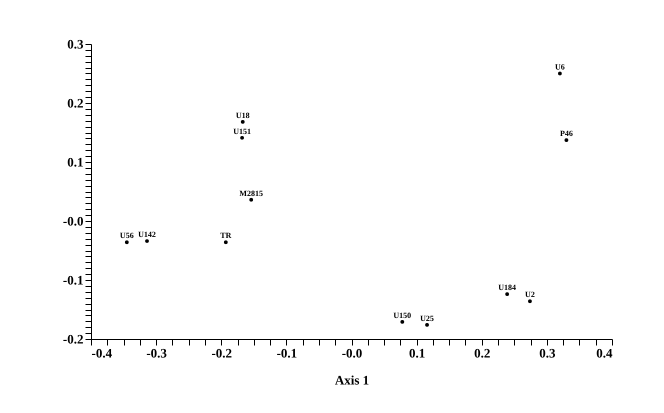 This screenshot has width=664, height=413. Describe the element at coordinates (242, 131) in the screenshot. I see `data-label: U151` at that location.